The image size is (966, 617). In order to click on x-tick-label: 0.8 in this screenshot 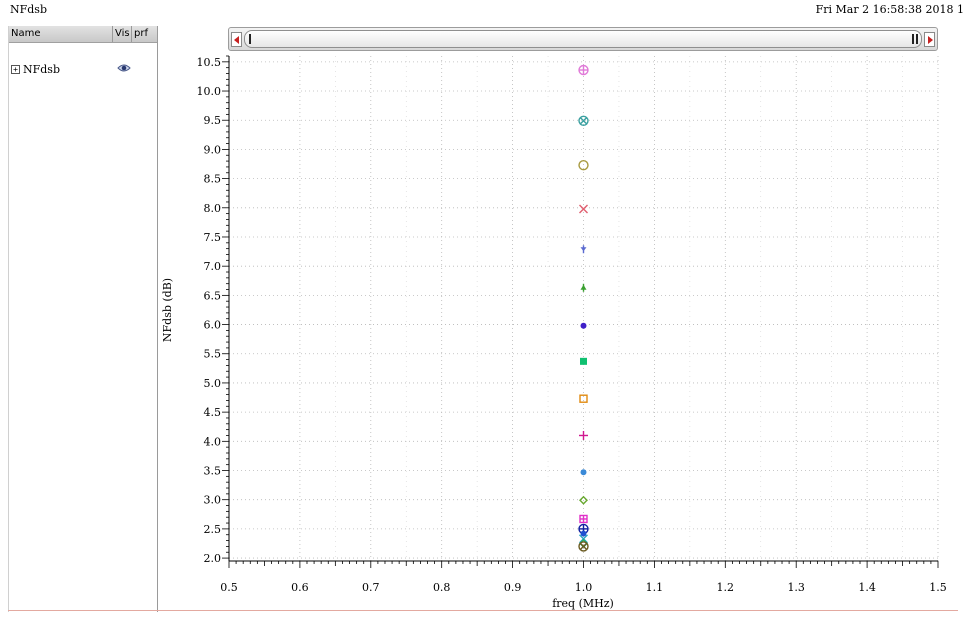, I will do `click(442, 587)`.